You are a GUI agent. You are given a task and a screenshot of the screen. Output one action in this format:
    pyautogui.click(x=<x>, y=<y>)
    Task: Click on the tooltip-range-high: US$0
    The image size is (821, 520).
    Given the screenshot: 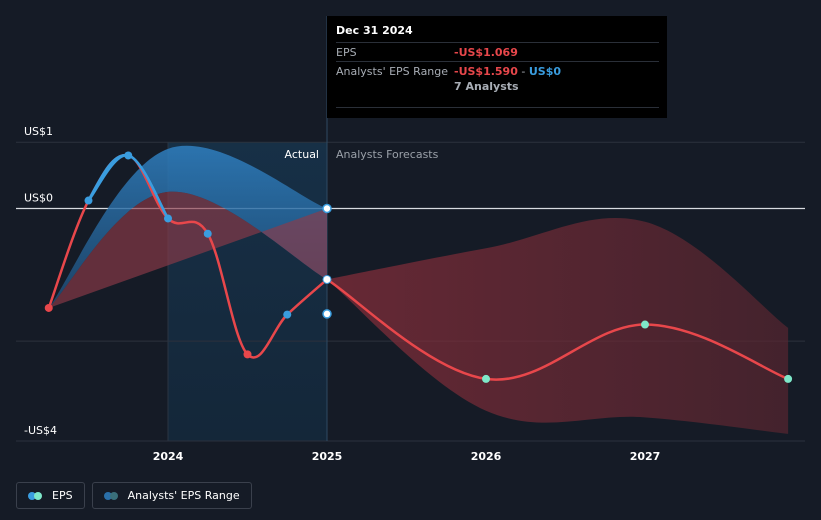 What is the action you would take?
    pyautogui.click(x=545, y=71)
    